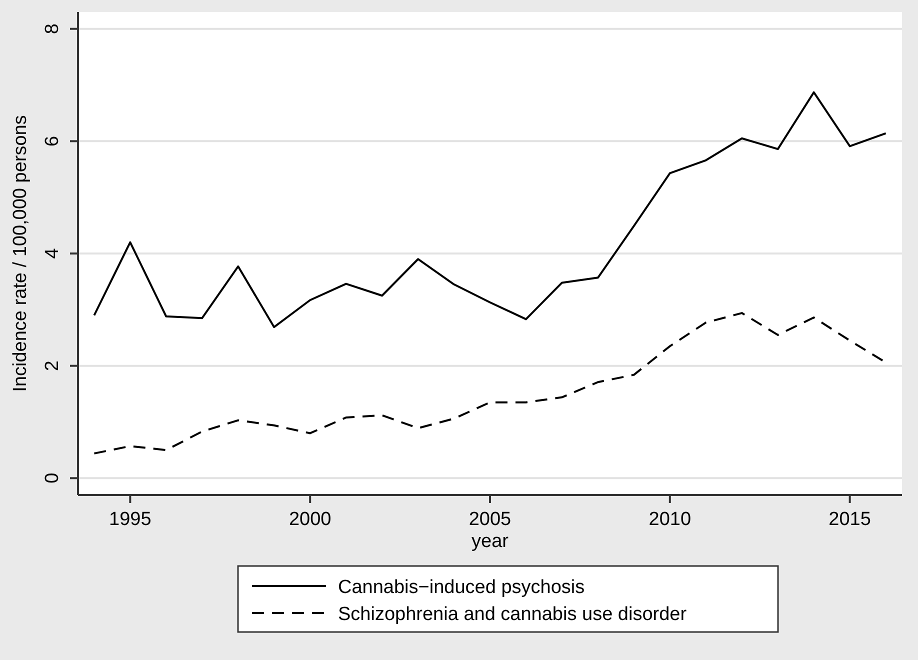  What do you see at coordinates (490, 519) in the screenshot?
I see `x-tick-label: 2005` at bounding box center [490, 519].